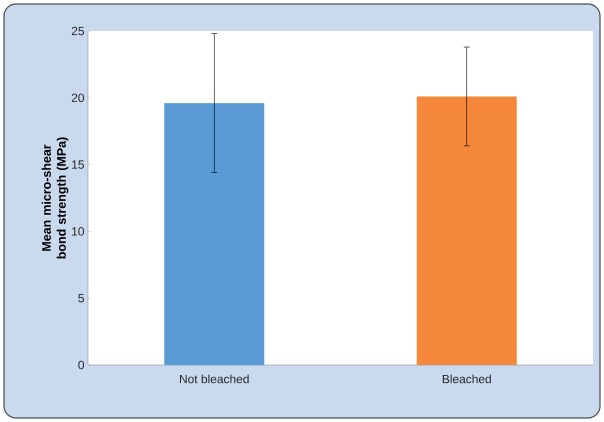 This screenshot has height=422, width=604. Describe the element at coordinates (55, 197) in the screenshot. I see `y-axis-title: Mean micro-shear bond strength (MPa)` at that location.